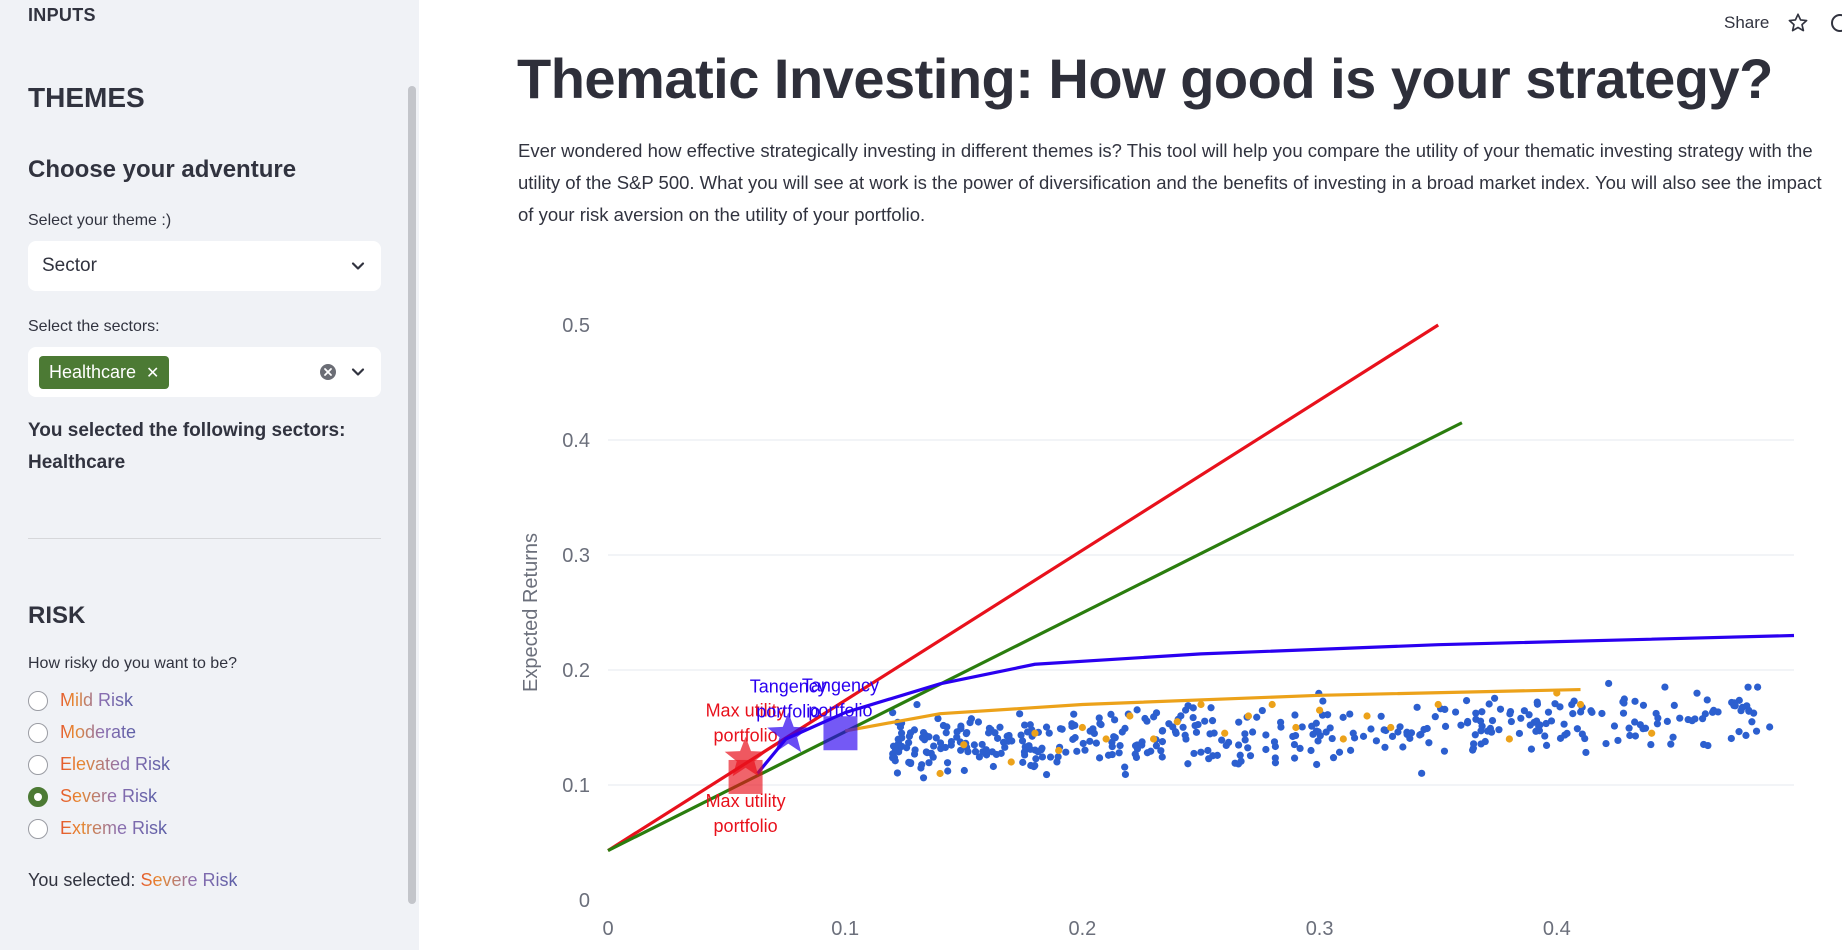 The height and width of the screenshot is (950, 1842). I want to click on sidebar-header: INPUTS, so click(62, 15).